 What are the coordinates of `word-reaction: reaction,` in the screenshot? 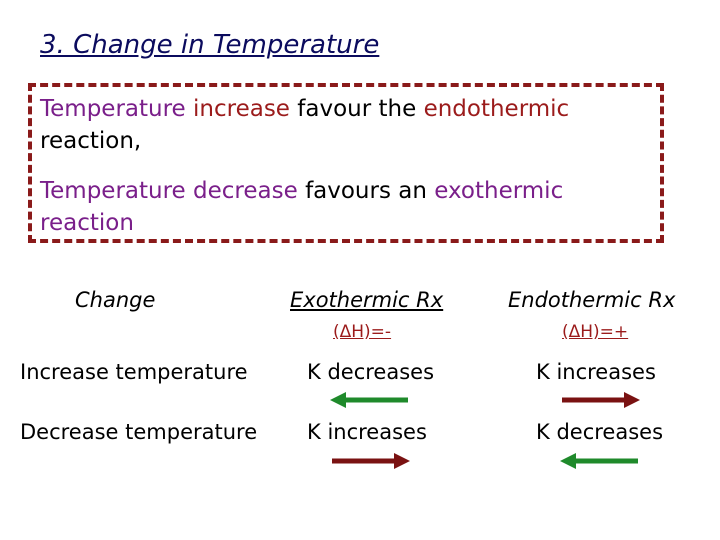 It's located at (91, 141).